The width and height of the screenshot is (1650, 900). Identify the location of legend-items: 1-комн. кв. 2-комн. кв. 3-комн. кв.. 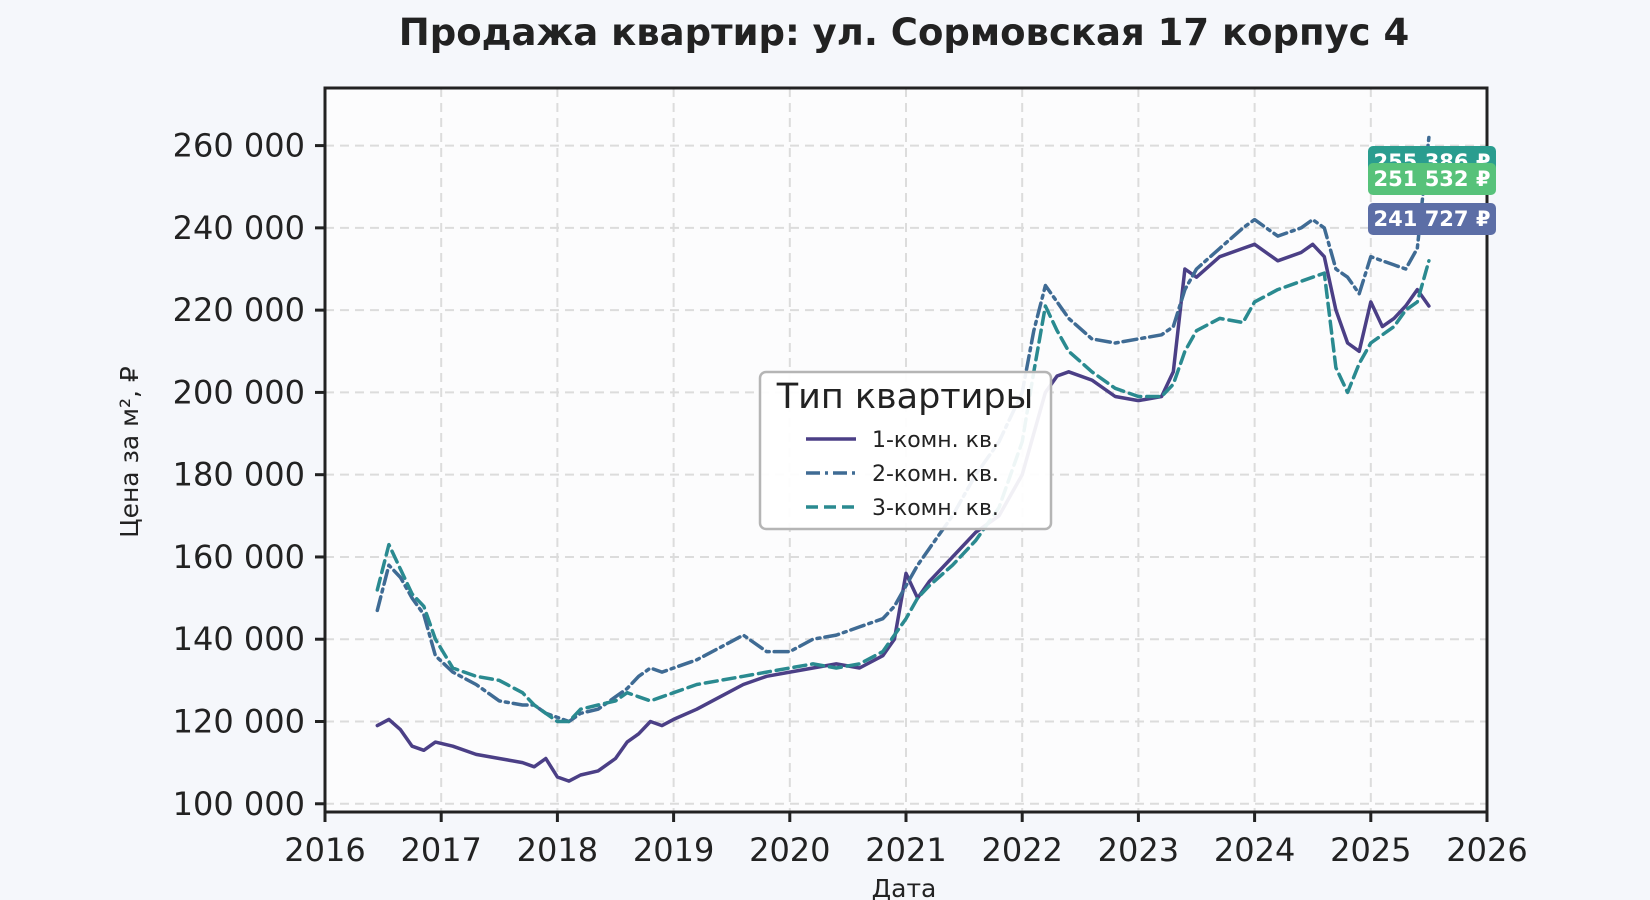
(902, 474).